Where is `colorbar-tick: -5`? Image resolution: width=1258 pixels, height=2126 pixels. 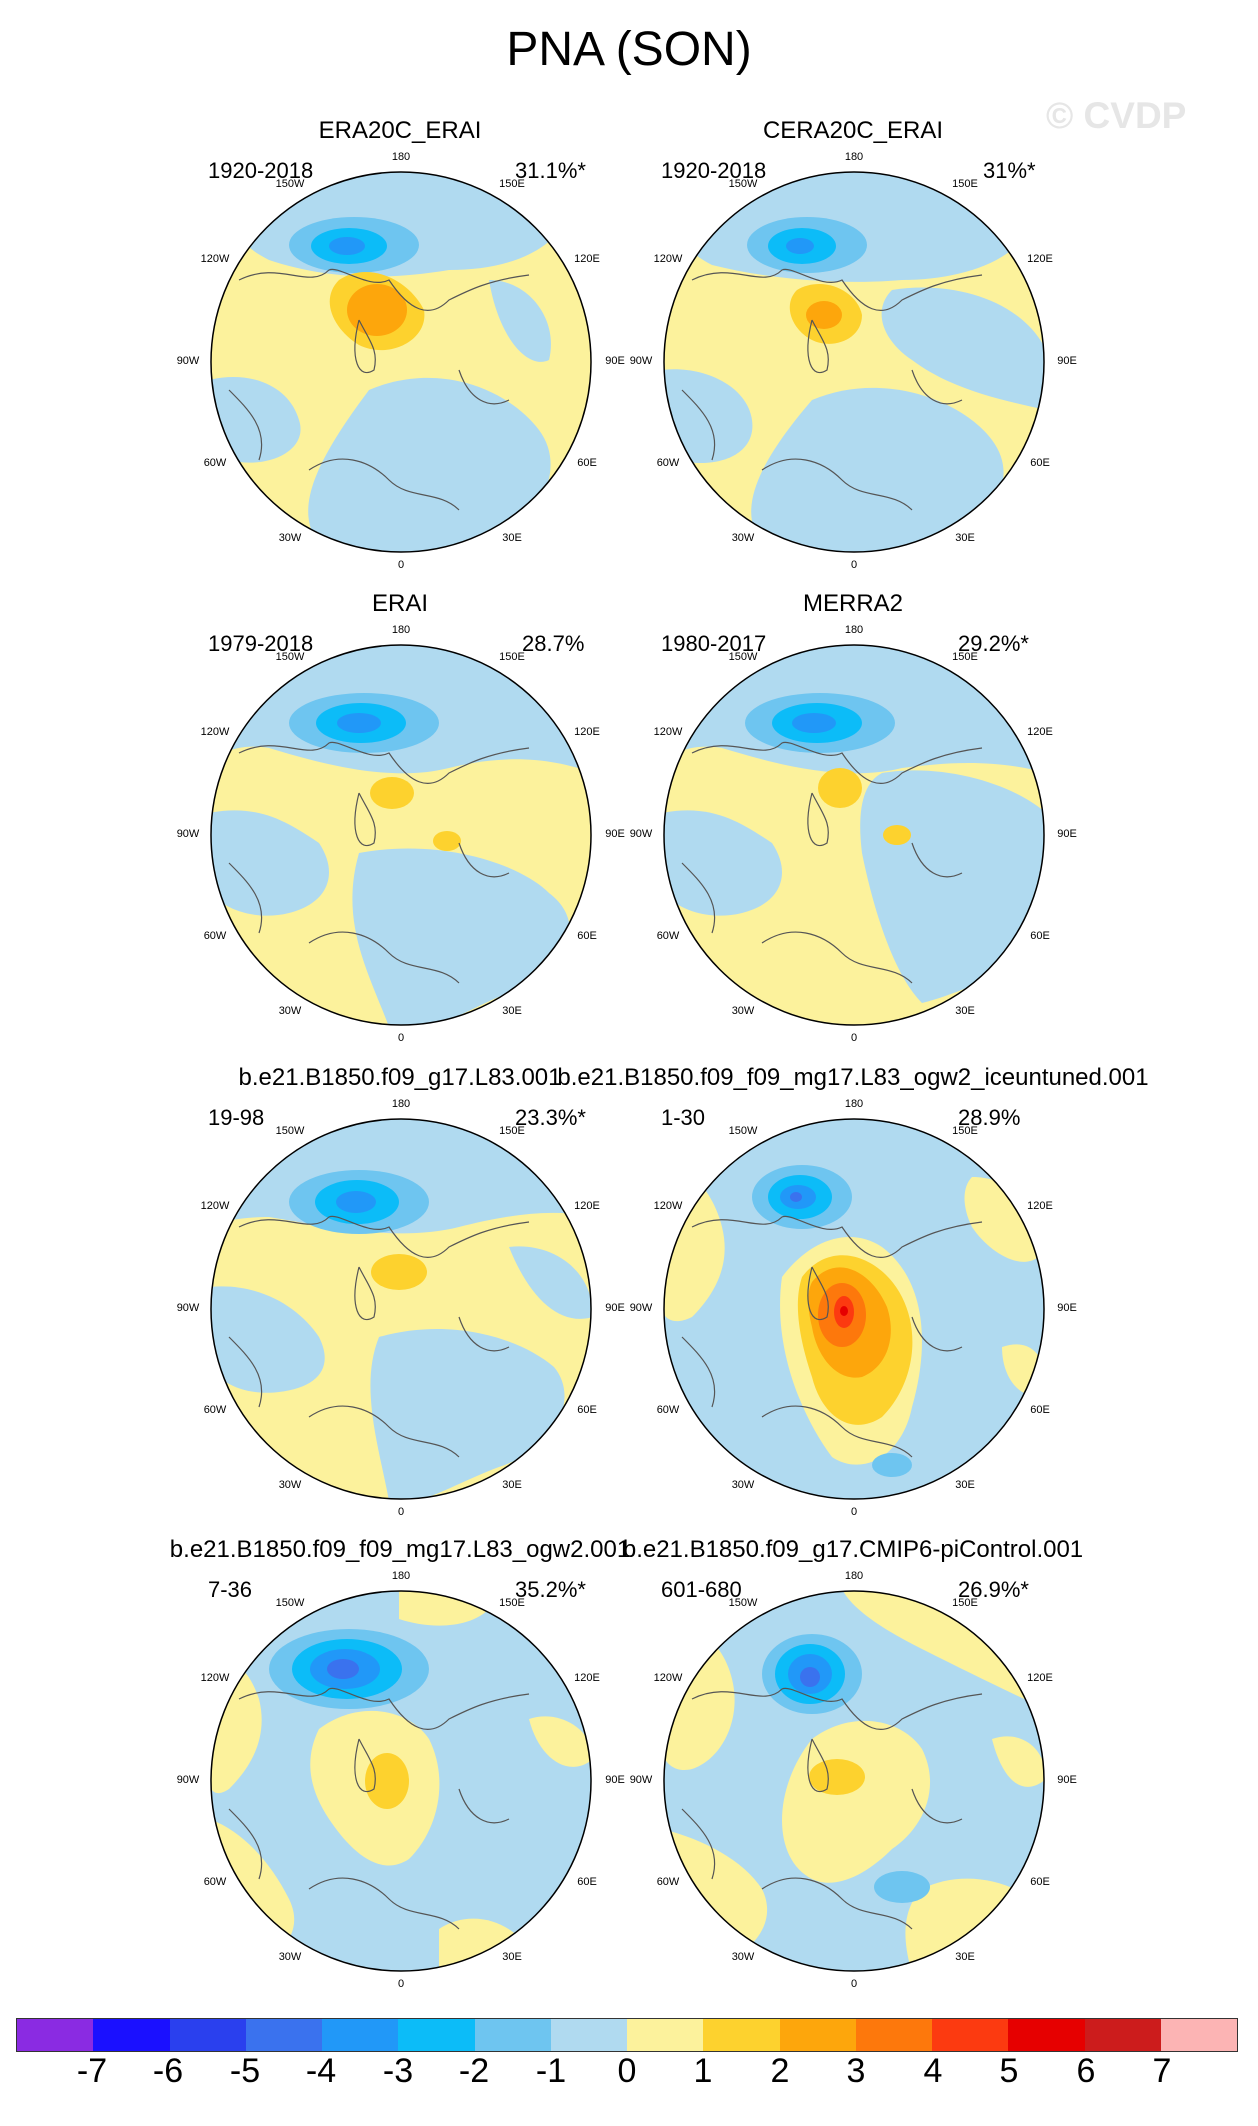 colorbar-tick: -5 is located at coordinates (245, 2071).